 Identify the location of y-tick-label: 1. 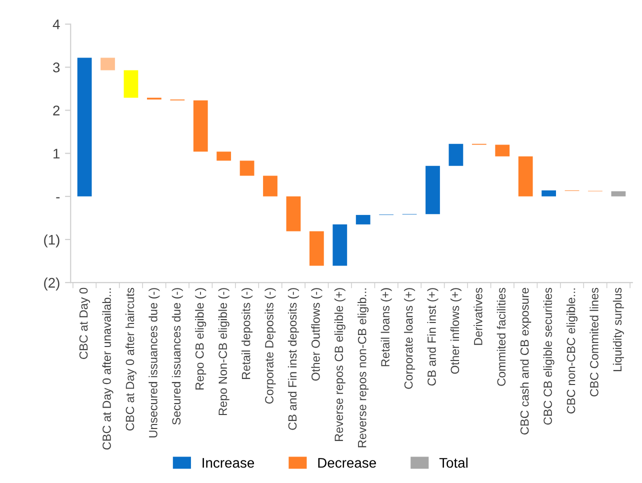
(57, 153).